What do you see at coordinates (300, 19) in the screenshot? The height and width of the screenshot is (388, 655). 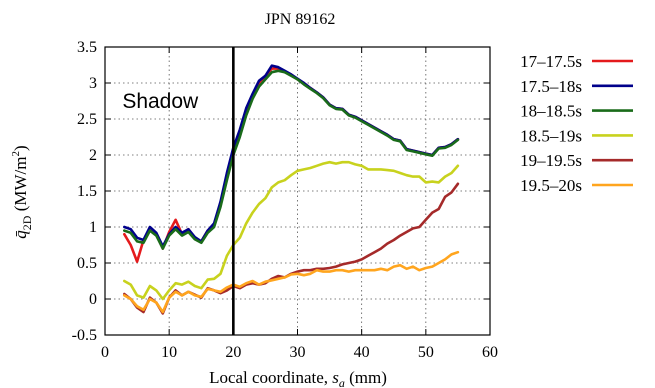 I see `chart-title: JPN 89162` at bounding box center [300, 19].